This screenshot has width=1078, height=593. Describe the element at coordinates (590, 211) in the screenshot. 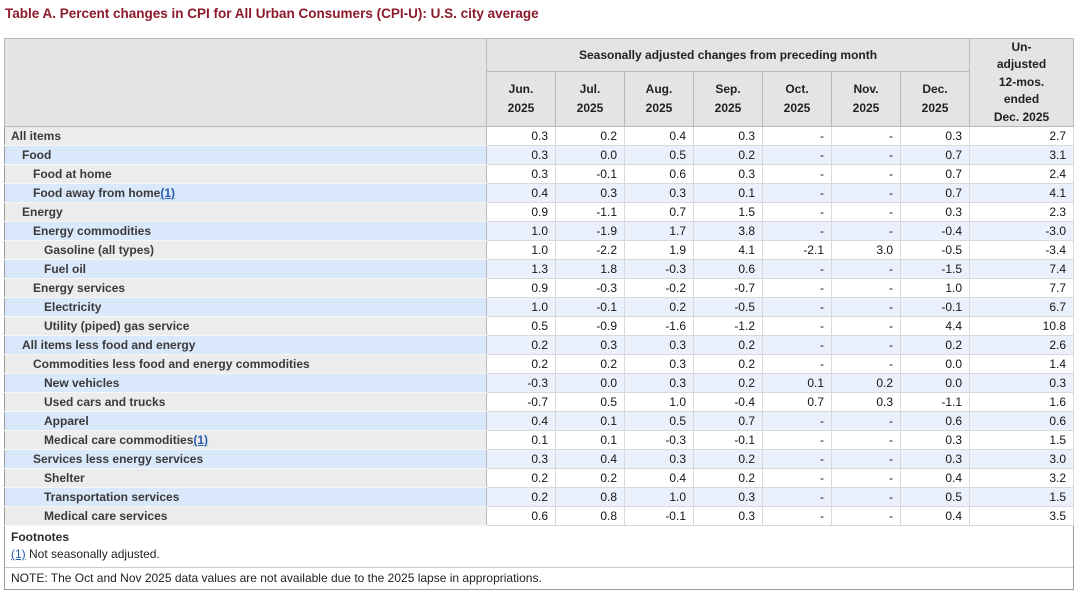

I see `monthly-change-cell: -1.1` at that location.